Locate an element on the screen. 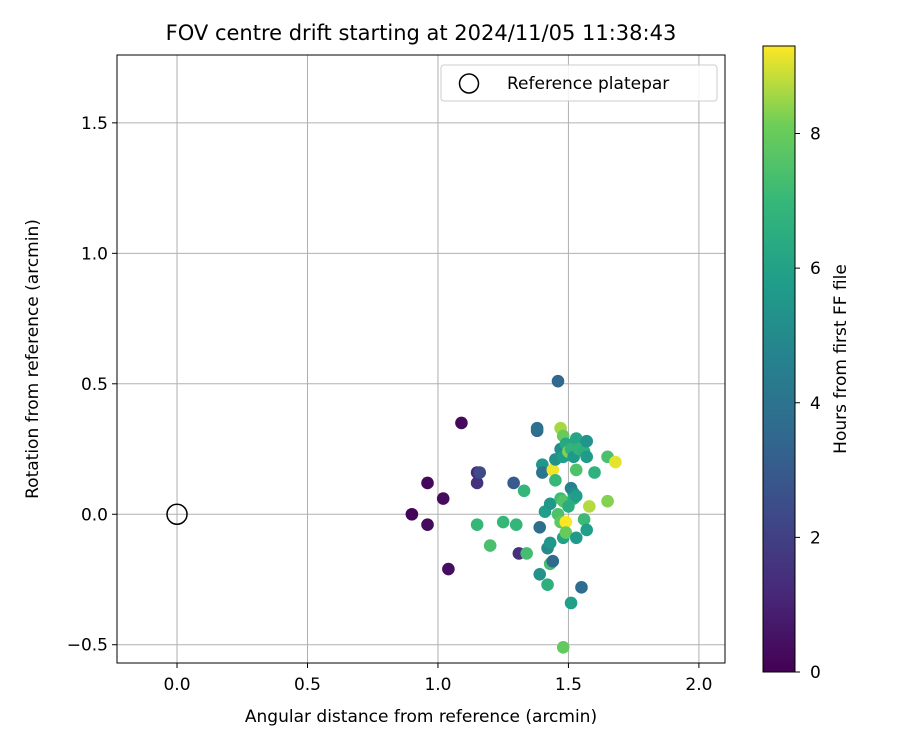 This screenshot has width=900, height=750. y-tick-label: 0.5 is located at coordinates (94, 385).